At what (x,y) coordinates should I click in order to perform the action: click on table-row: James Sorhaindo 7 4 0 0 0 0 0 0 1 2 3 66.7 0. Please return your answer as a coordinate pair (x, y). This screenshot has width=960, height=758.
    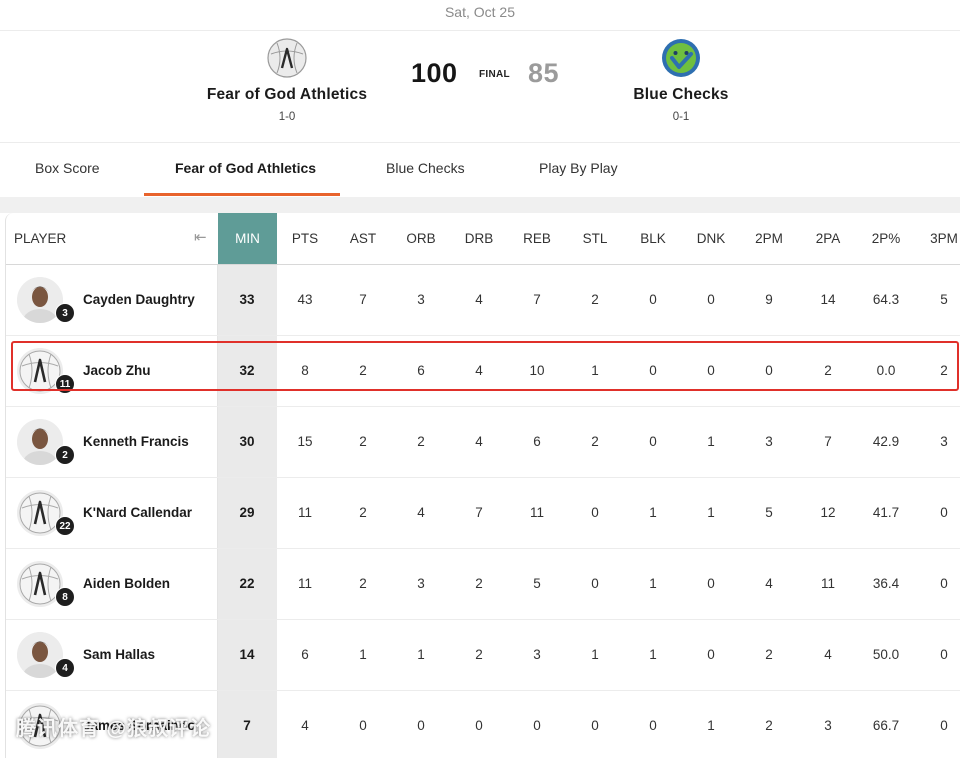
    Looking at the image, I should click on (483, 724).